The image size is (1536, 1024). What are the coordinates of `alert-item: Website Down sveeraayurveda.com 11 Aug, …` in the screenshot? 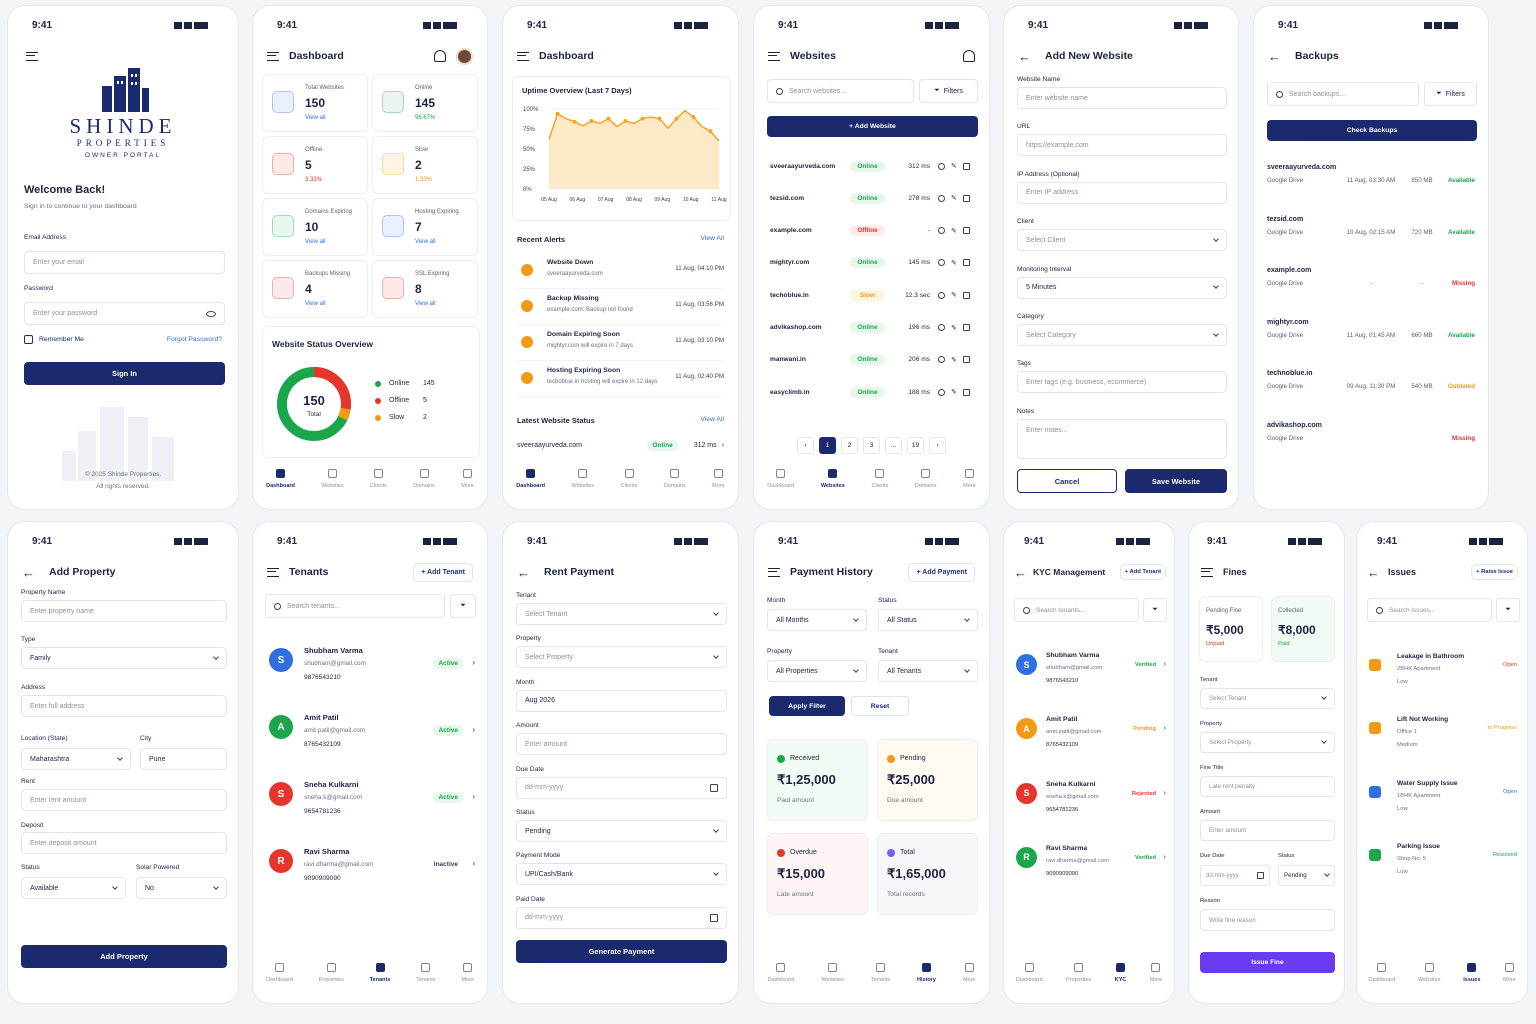 It's located at (620, 273).